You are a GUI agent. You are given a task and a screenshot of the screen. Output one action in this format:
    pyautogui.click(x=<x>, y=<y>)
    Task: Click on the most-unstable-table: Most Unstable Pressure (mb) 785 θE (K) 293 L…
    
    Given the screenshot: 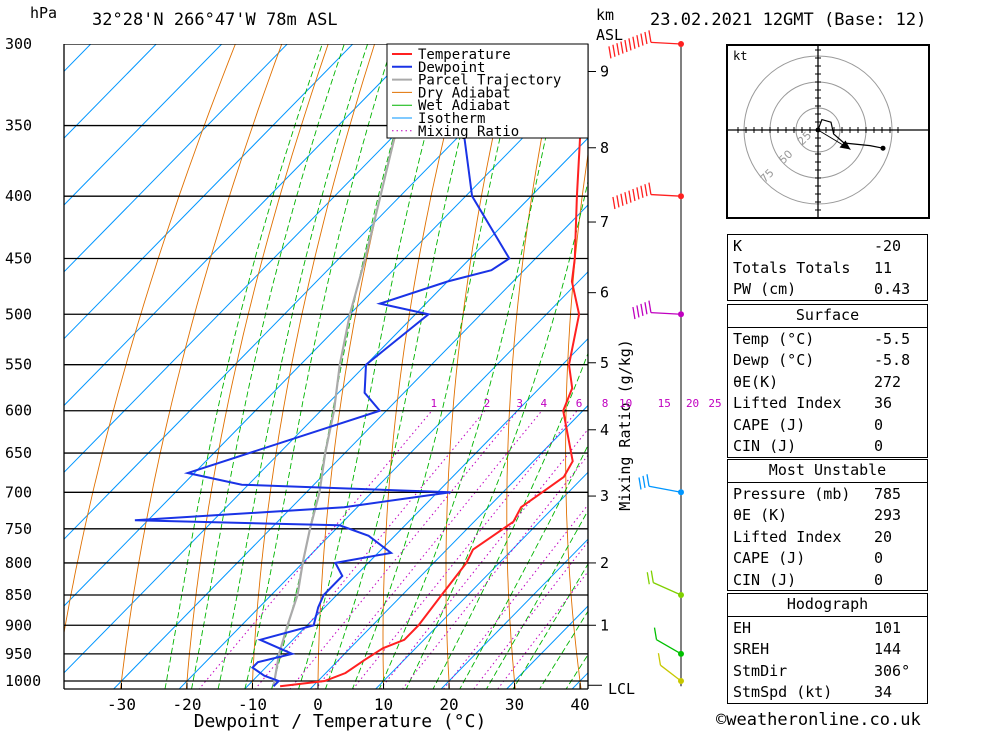 What is the action you would take?
    pyautogui.click(x=827, y=525)
    